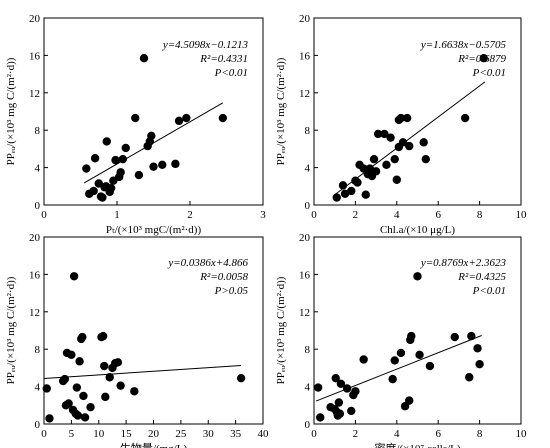  I want to click on regression-annotation: R²=0.4331, so click(223, 59).